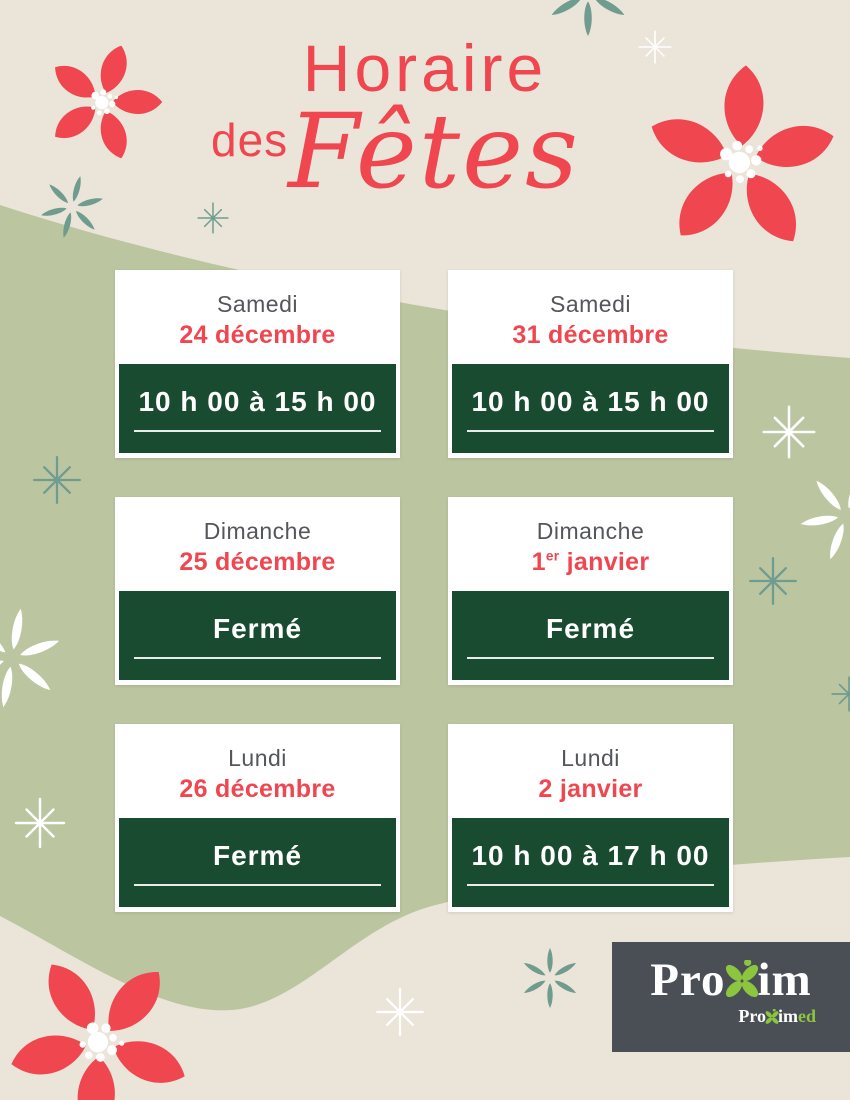 The height and width of the screenshot is (1100, 850). Describe the element at coordinates (552, 556) in the screenshot. I see `date-superscript: er` at that location.